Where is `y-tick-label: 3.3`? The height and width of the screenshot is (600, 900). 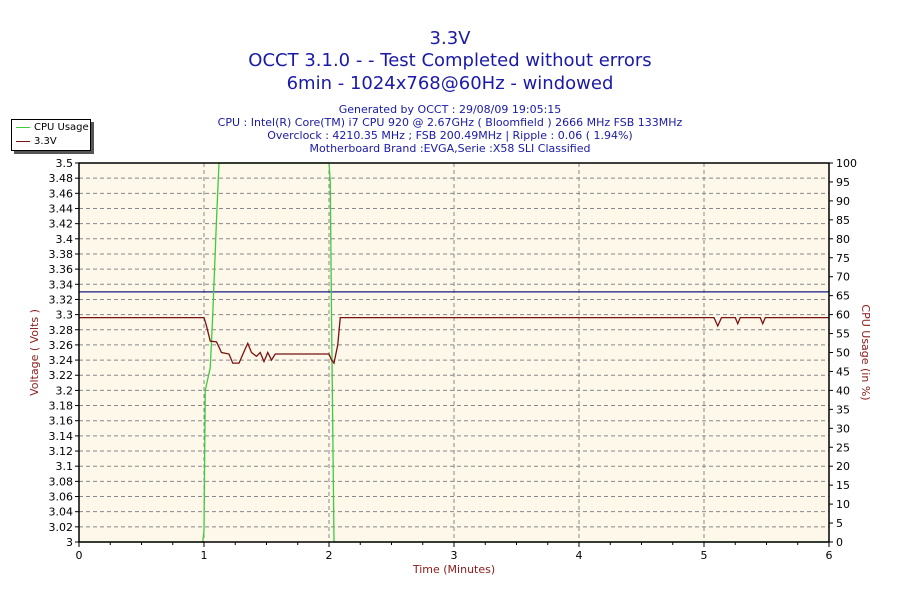 y-tick-label: 3.3 is located at coordinates (65, 315).